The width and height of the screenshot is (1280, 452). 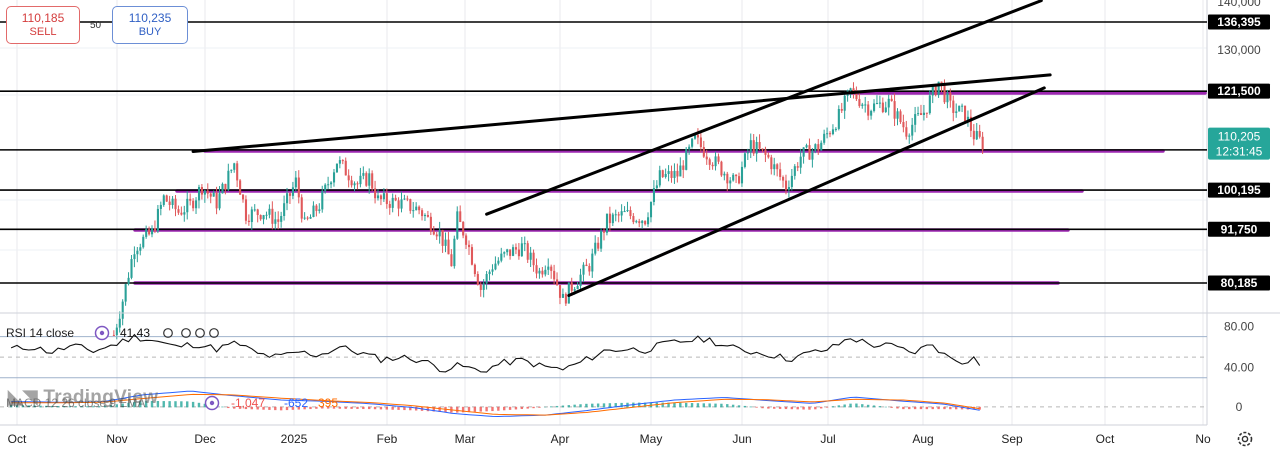 What do you see at coordinates (387, 439) in the screenshot?
I see `time-tick-label: Feb` at bounding box center [387, 439].